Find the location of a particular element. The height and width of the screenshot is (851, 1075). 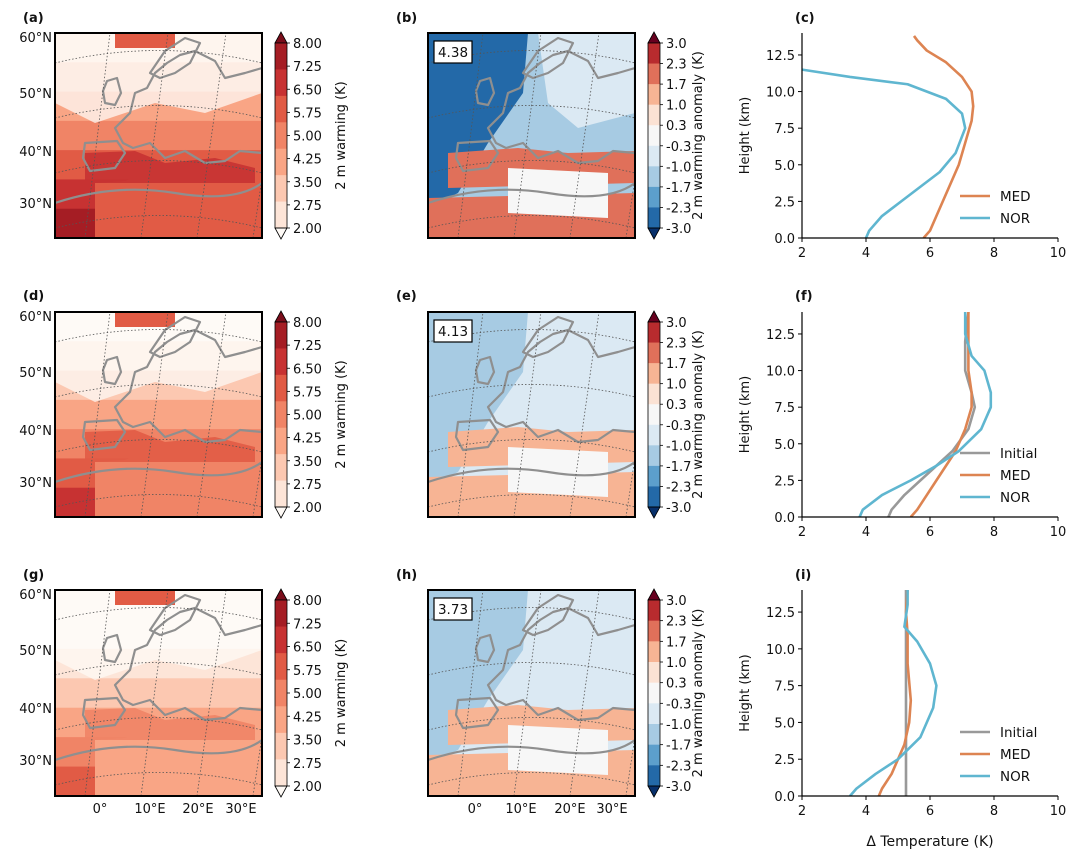

colorbar-label: 2 m warming anomaly (K) is located at coordinates (698, 135).